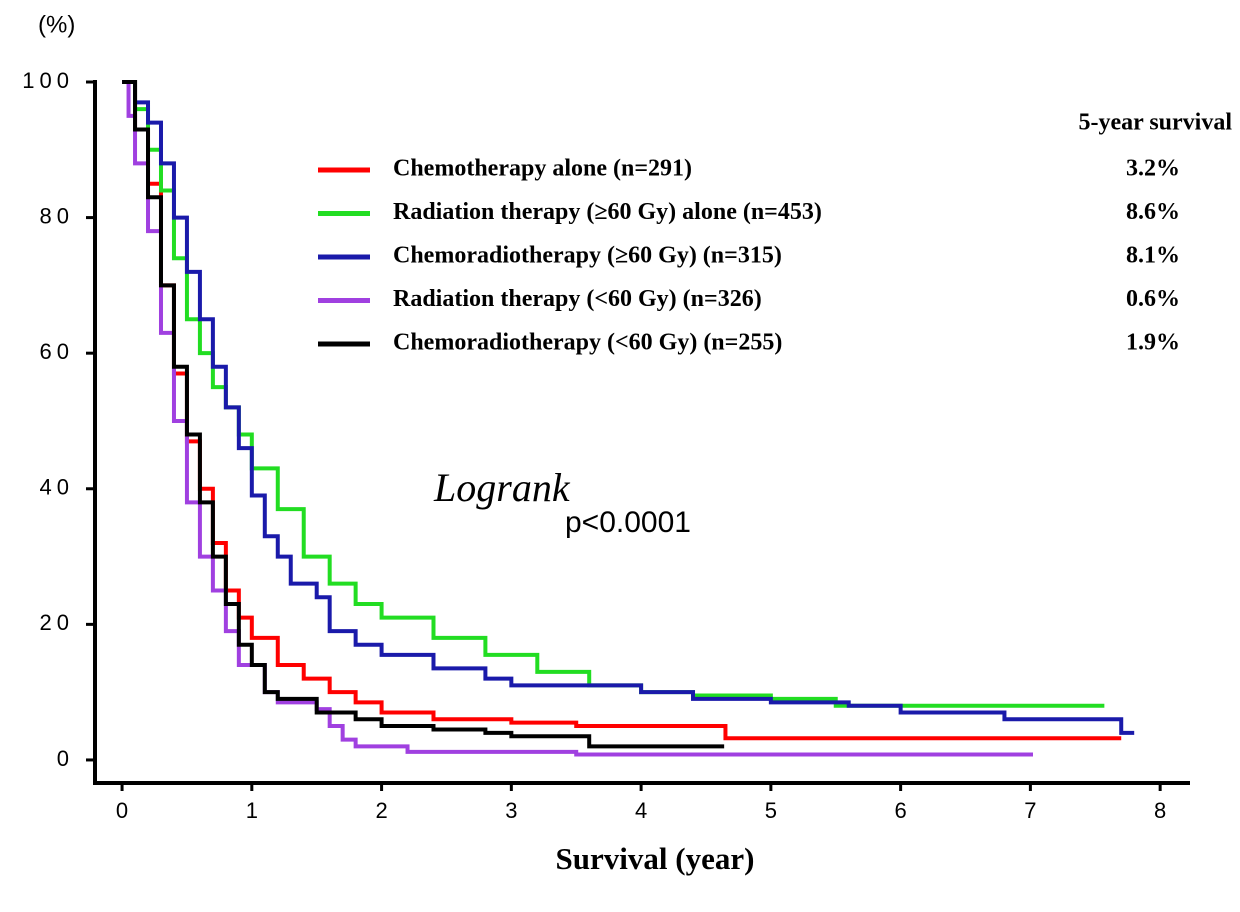  What do you see at coordinates (771, 810) in the screenshot?
I see `x-tick-label: 5` at bounding box center [771, 810].